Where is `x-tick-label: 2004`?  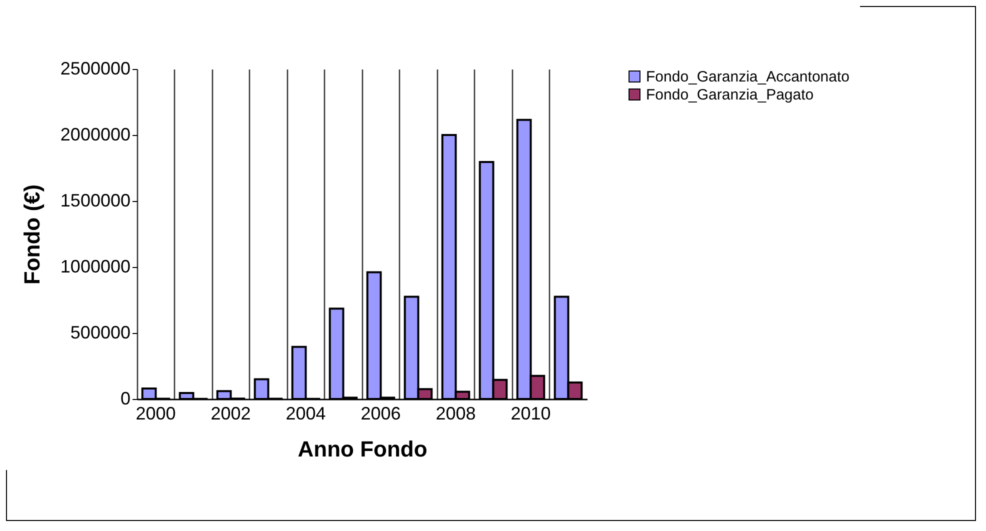 x-tick-label: 2004 is located at coordinates (306, 414).